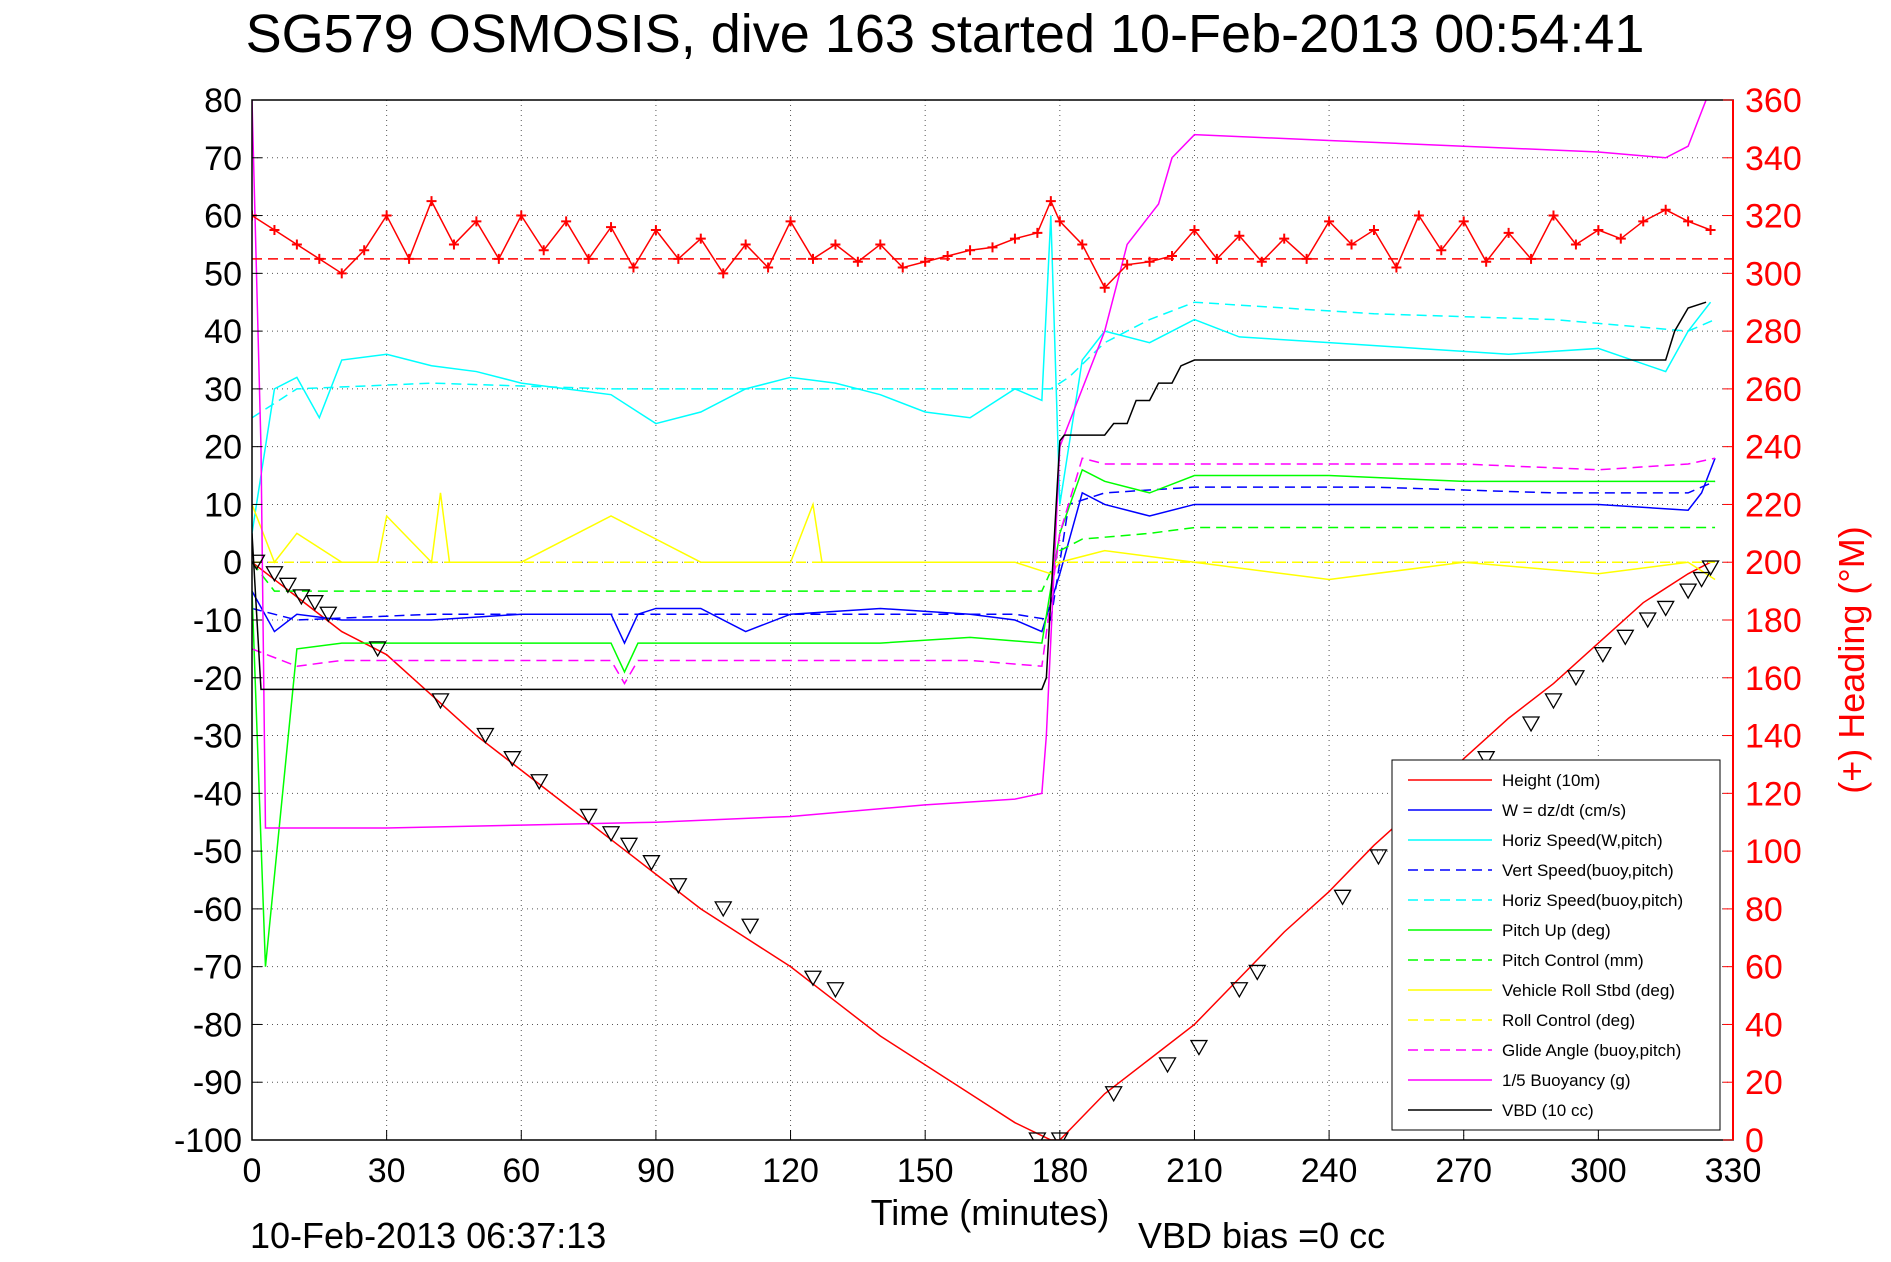 Image resolution: width=1891 pixels, height=1262 pixels. I want to click on y-tick-label: -80, so click(217, 1025).